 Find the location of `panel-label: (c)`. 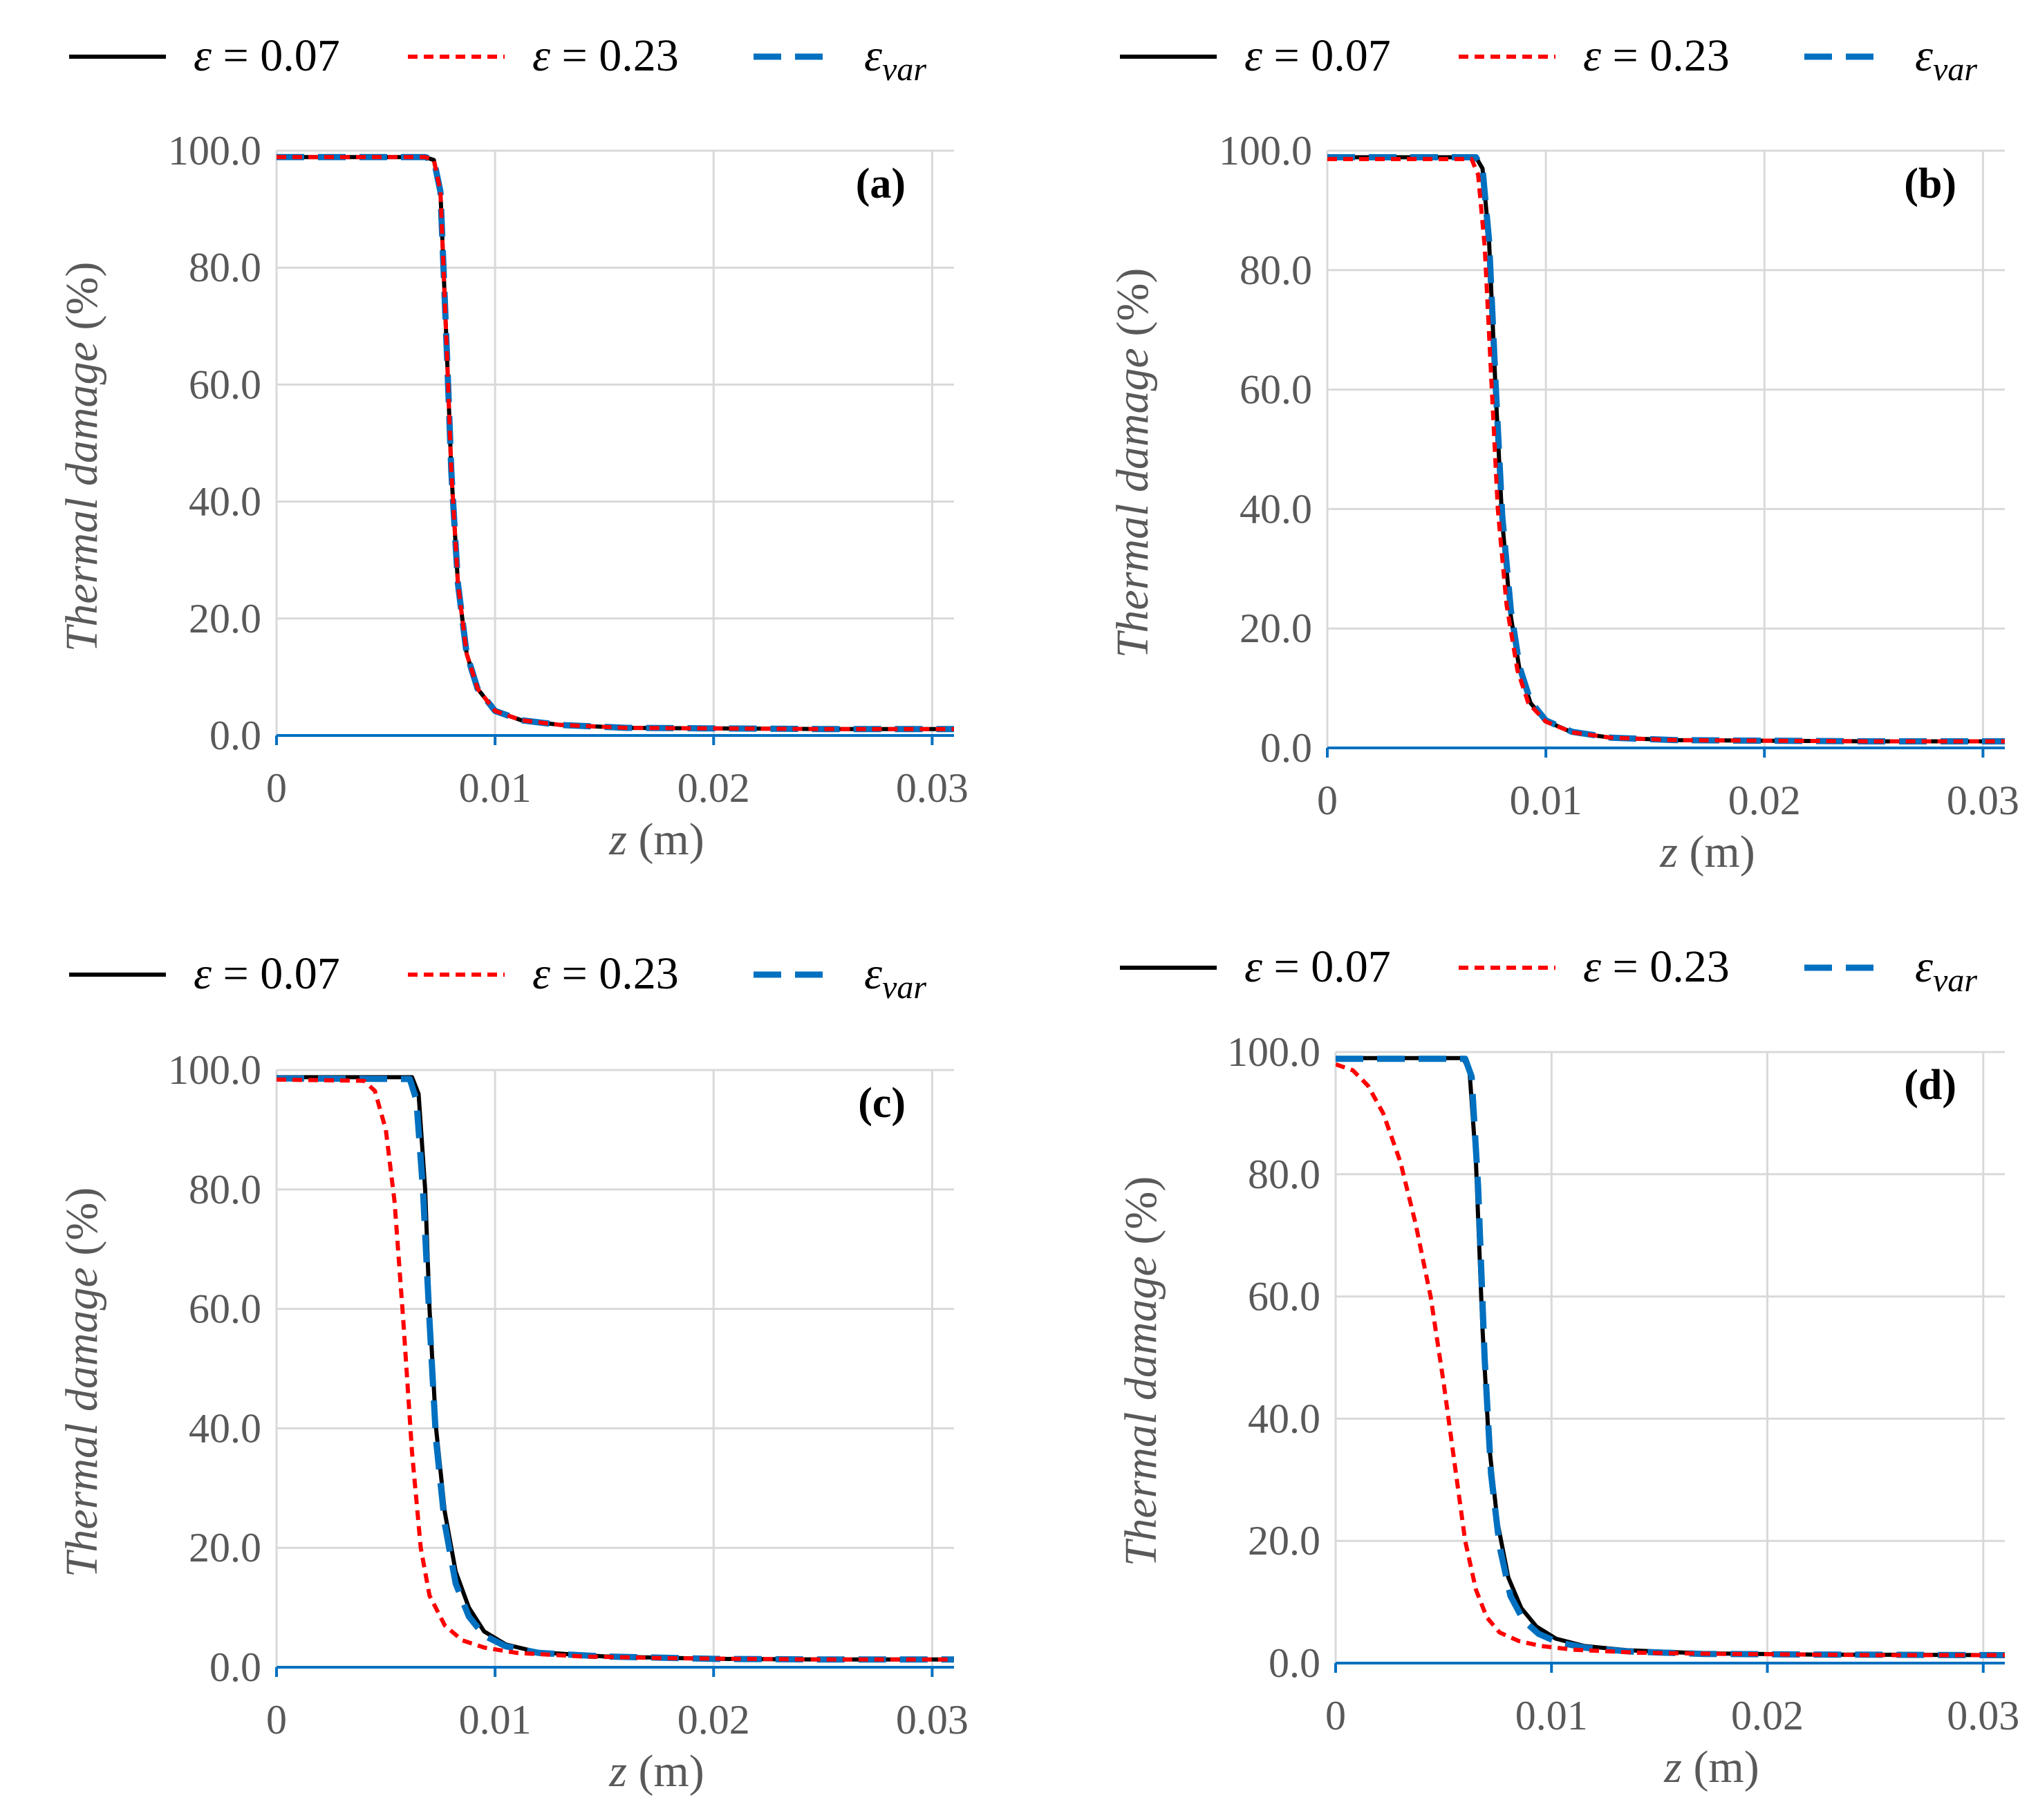

panel-label: (c) is located at coordinates (882, 1103).